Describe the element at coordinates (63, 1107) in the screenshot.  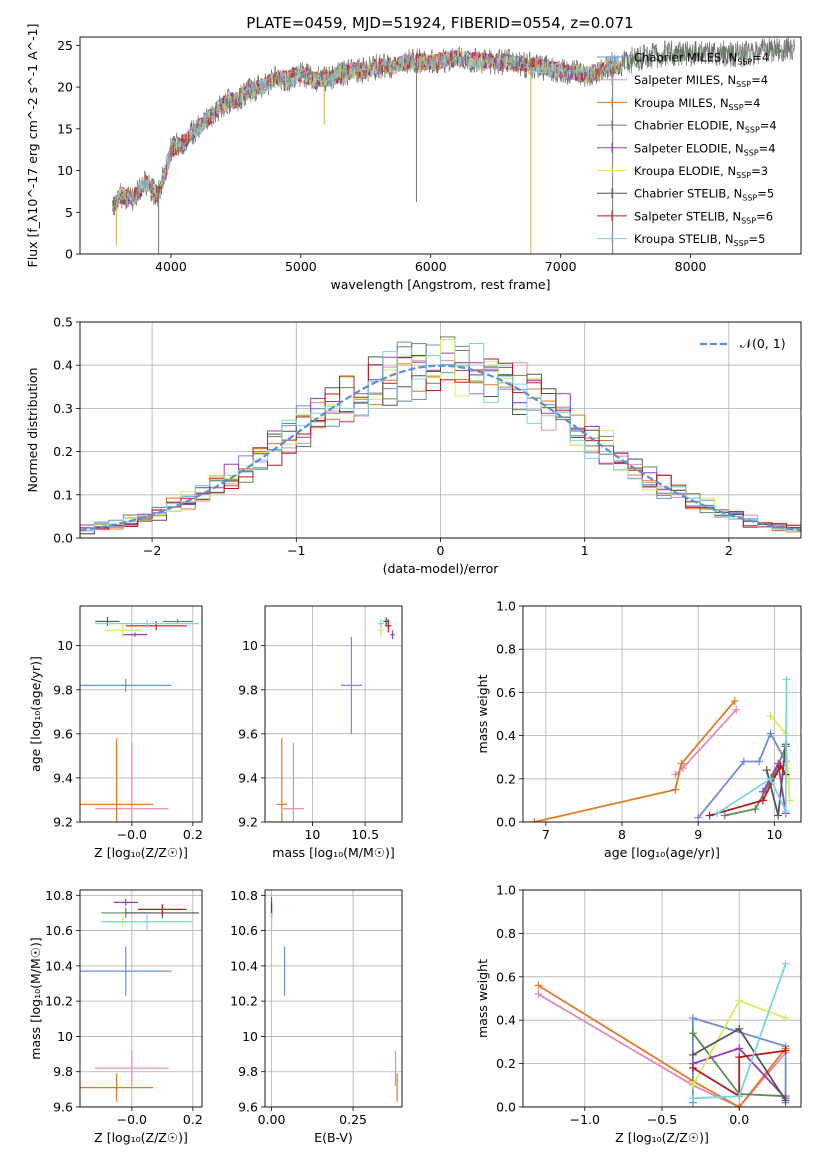
I see `y-tick-label: 9.6` at that location.